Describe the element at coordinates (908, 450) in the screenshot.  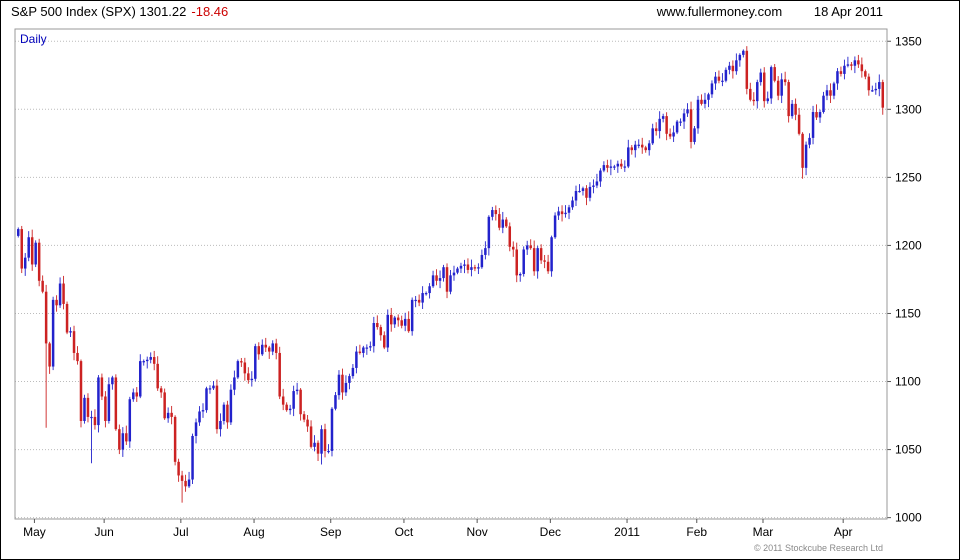
I see `y-axis-label: 1050` at that location.